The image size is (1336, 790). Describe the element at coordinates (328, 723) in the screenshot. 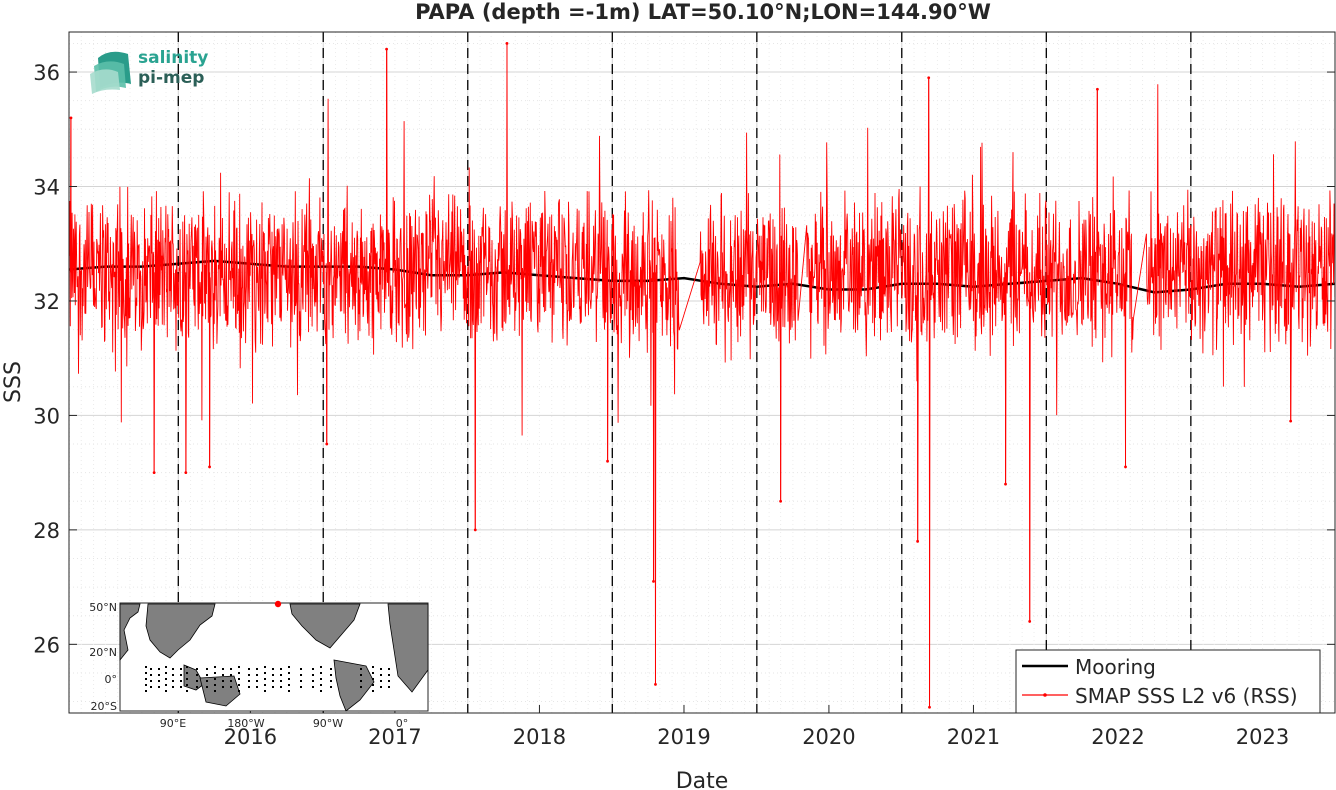

I see `inset-lon-label-90w: 90°W` at that location.